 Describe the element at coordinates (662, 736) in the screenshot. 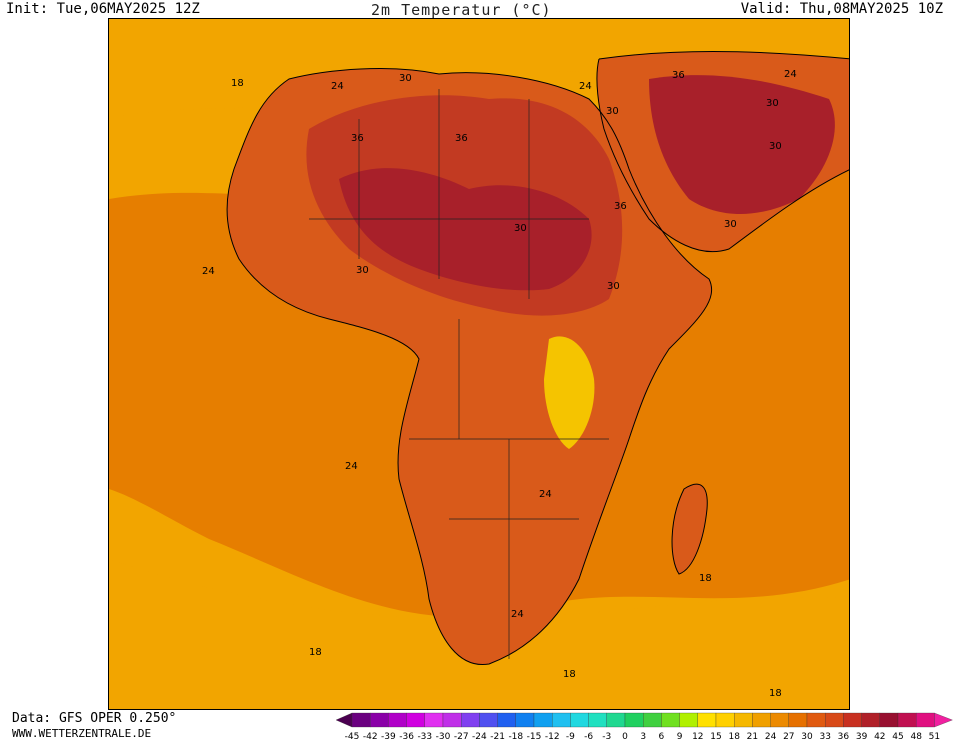

I see `colorbar-label: 6` at that location.